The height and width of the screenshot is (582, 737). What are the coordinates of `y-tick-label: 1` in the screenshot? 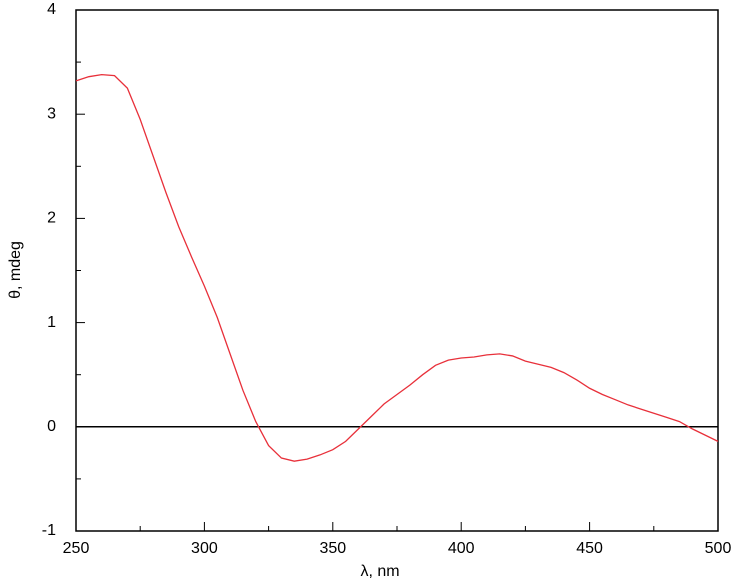 It's located at (51, 322).